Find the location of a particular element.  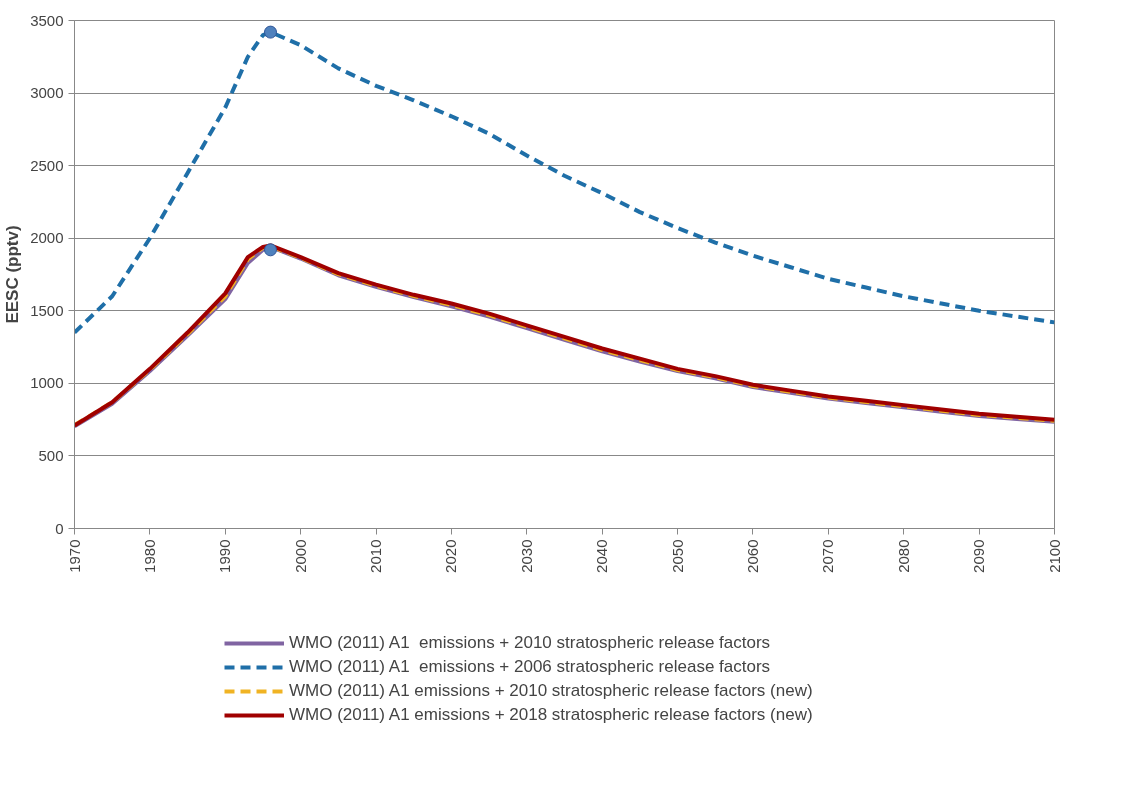

x-tick-label: 2070 is located at coordinates (828, 556).